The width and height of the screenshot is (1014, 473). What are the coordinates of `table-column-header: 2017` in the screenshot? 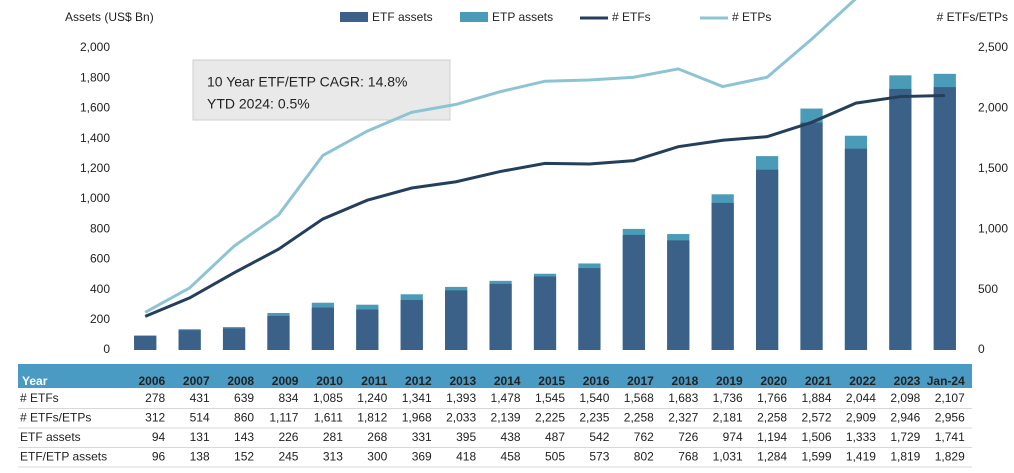 It's located at (640, 381).